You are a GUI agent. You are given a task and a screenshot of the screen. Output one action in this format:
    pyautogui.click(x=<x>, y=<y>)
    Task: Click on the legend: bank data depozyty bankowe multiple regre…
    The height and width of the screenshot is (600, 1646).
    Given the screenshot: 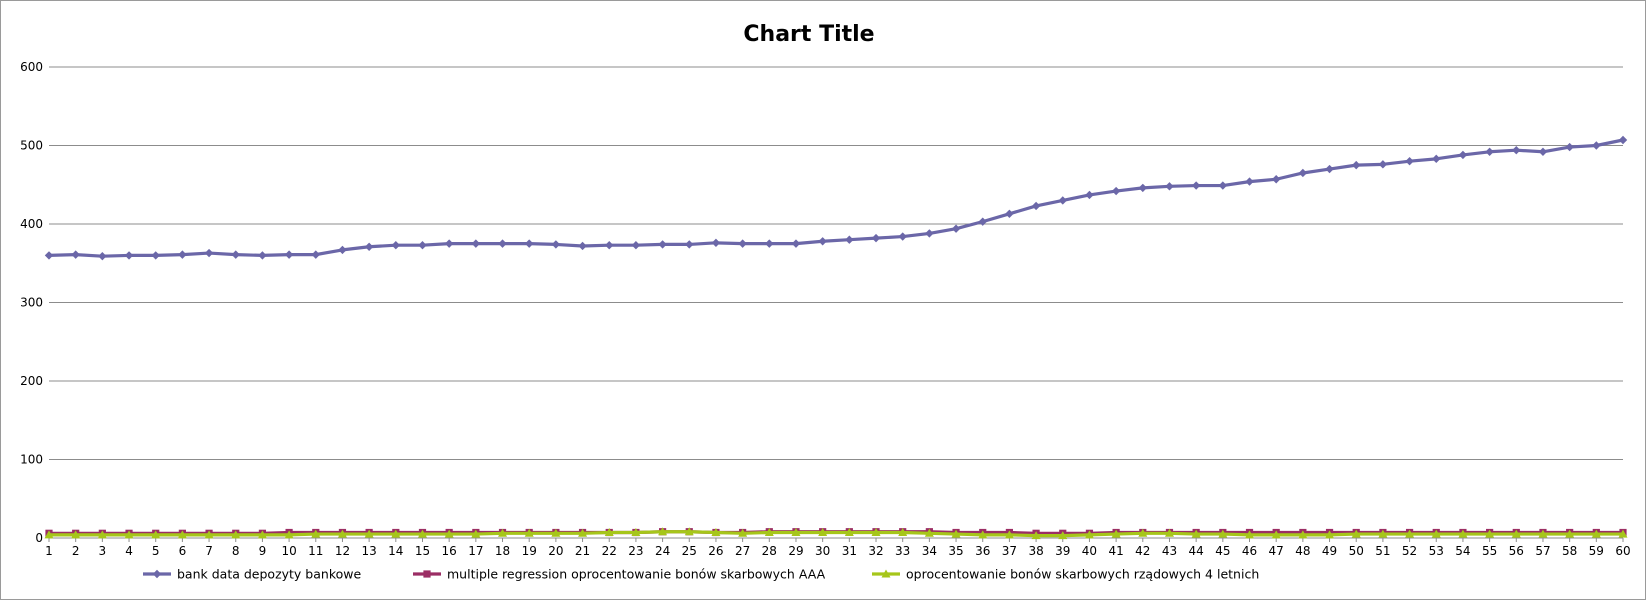 What is the action you would take?
    pyautogui.click(x=701, y=574)
    